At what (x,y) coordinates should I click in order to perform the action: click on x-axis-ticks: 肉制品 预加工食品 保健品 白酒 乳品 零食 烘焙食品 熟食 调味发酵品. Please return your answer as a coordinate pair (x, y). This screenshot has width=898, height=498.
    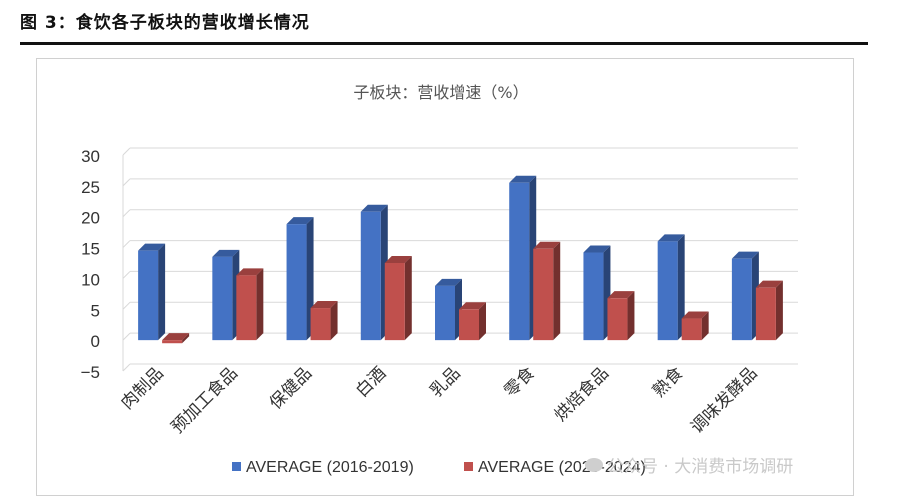
    Looking at the image, I should click on (439, 400).